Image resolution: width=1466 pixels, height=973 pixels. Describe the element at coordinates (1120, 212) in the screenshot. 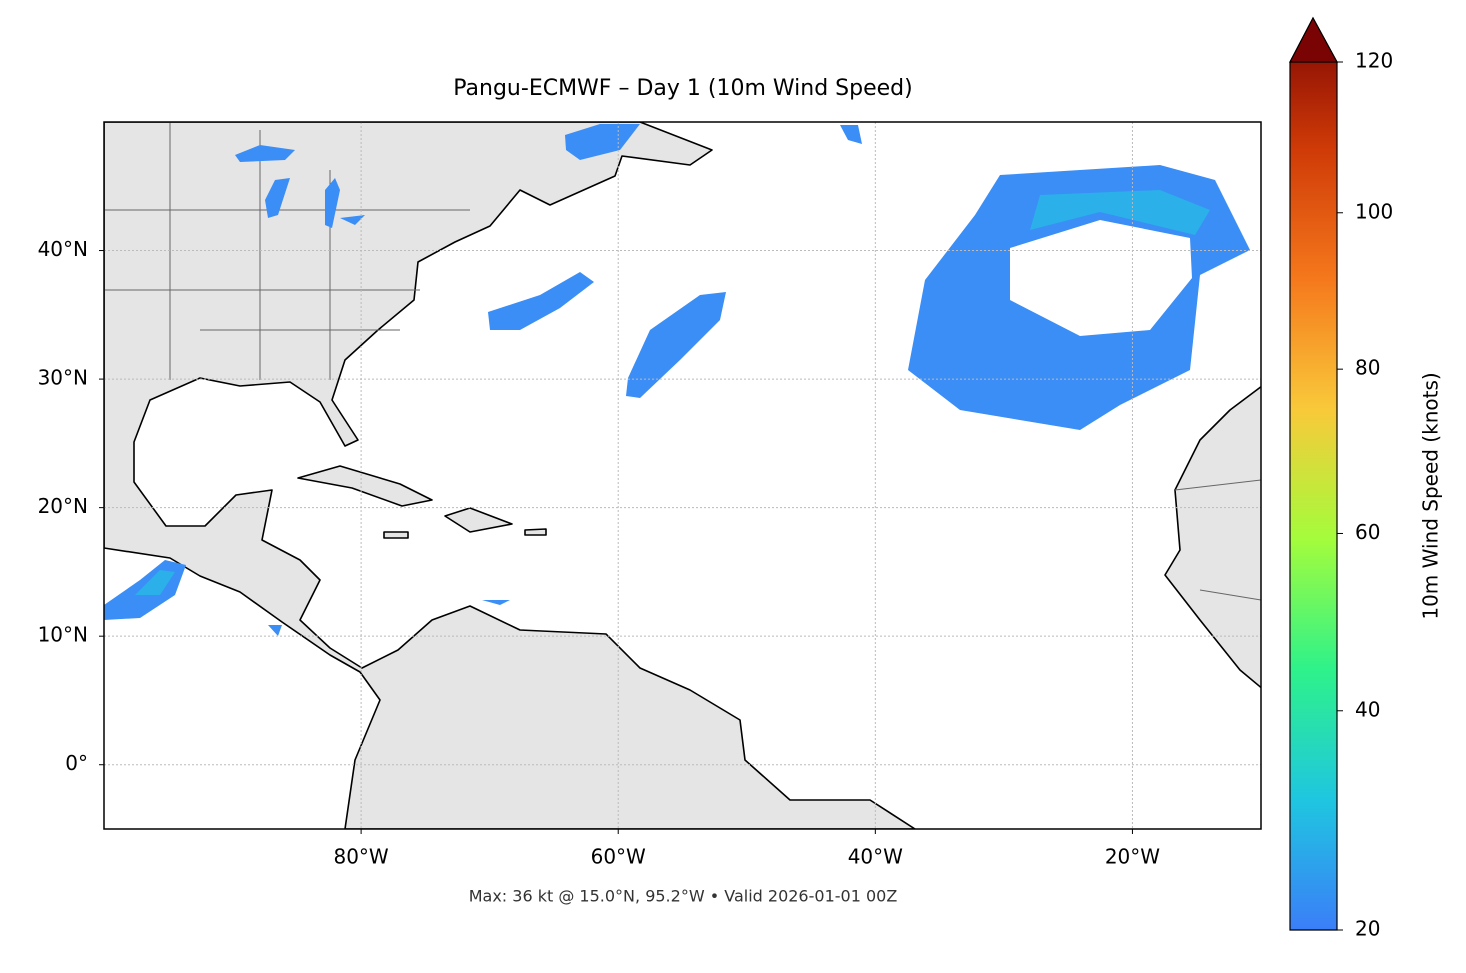

I see `wind-core` at that location.